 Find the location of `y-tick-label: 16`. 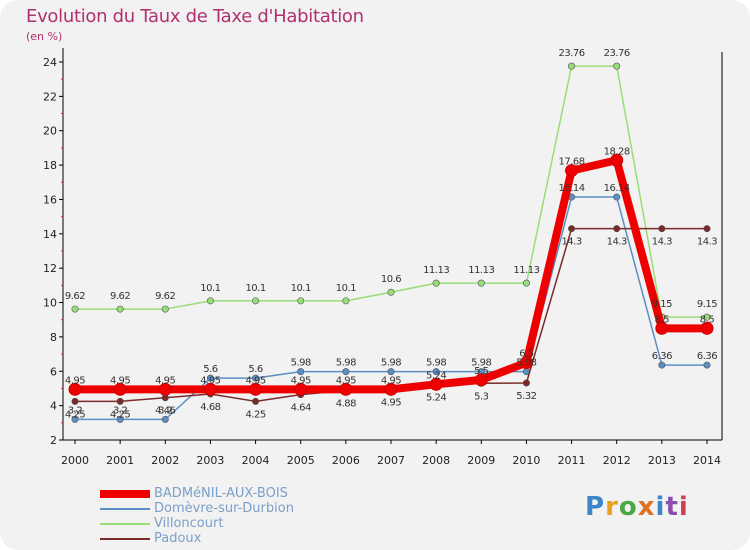

y-tick-label: 16 is located at coordinates (50, 199).